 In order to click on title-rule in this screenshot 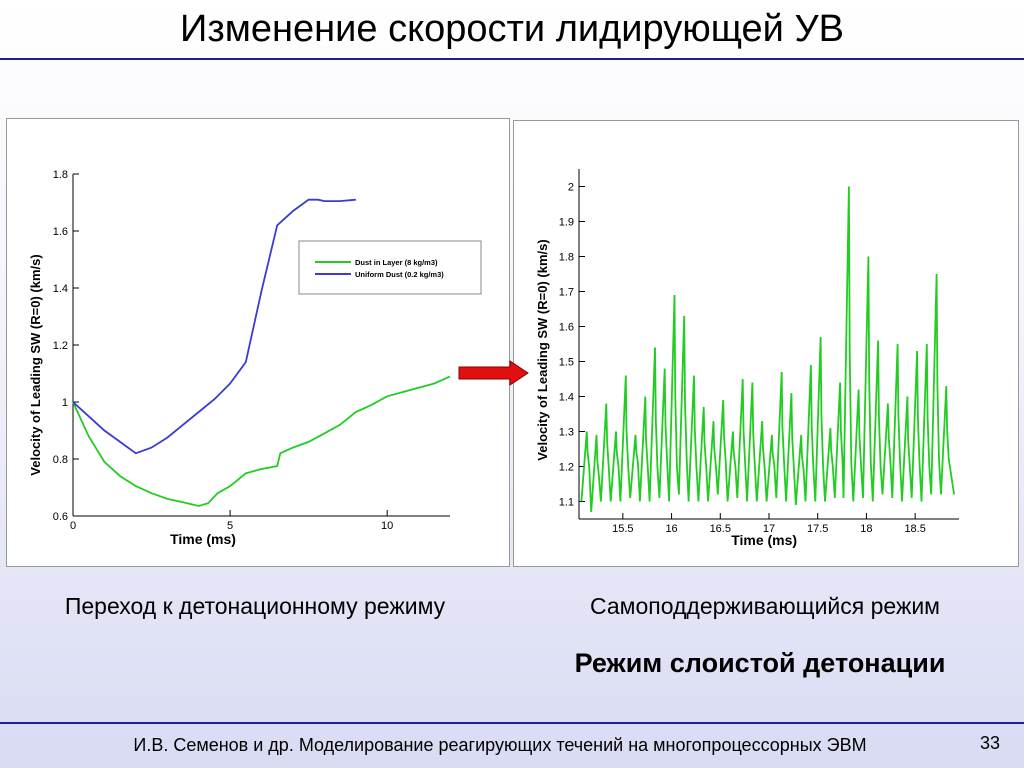, I will do `click(512, 59)`.